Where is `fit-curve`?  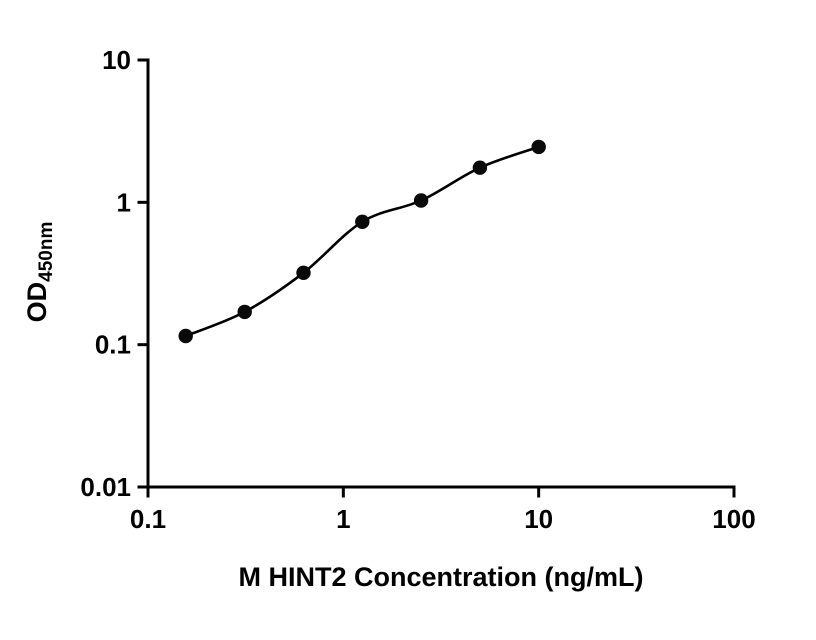 fit-curve is located at coordinates (362, 241).